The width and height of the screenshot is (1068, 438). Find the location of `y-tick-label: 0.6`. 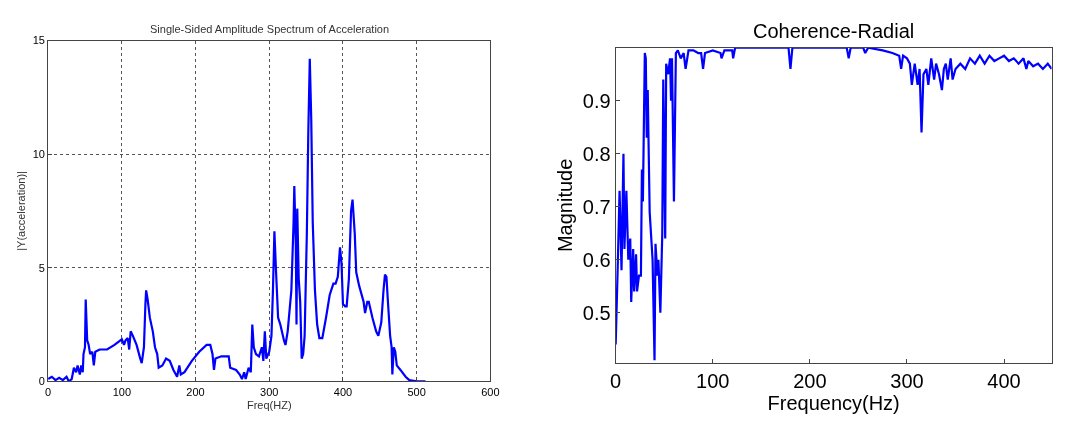

y-tick-label: 0.6 is located at coordinates (596, 259).